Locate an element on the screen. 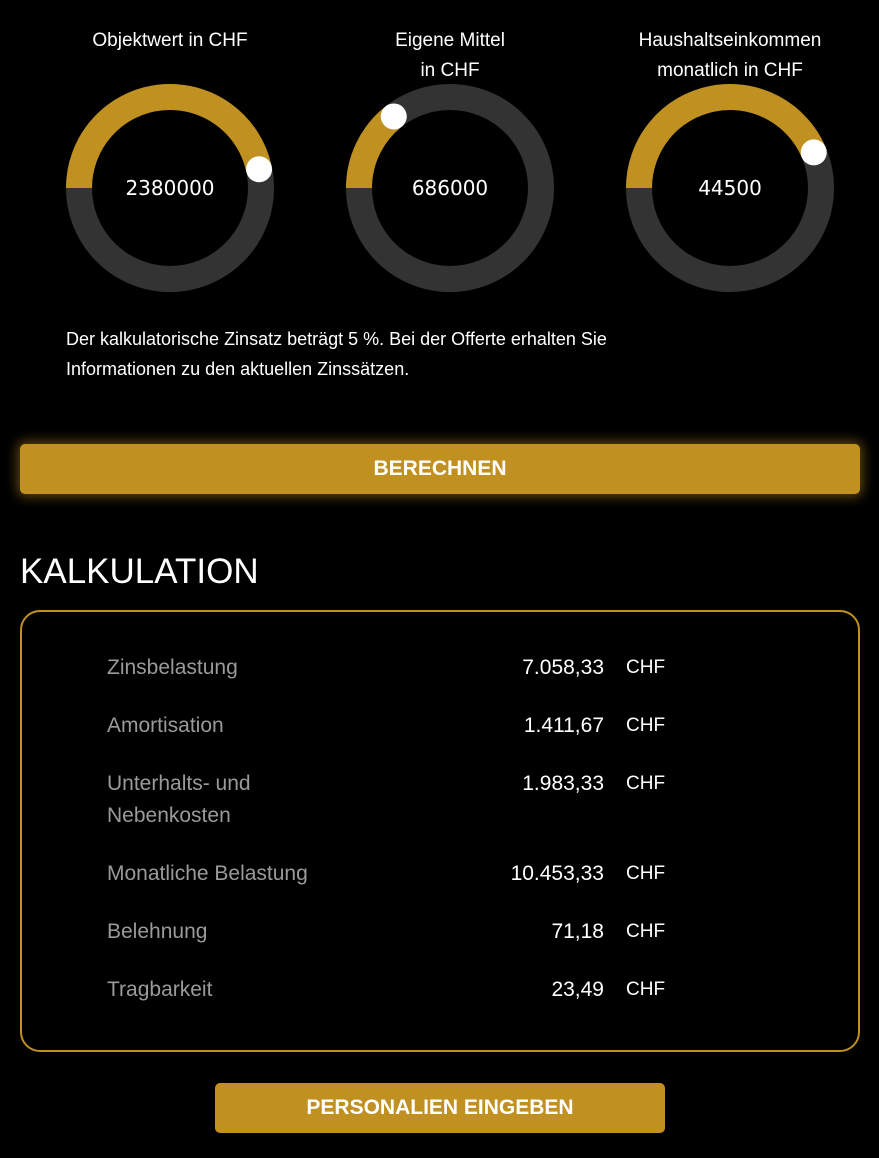  row-label: Monatliche Belastung is located at coordinates (207, 873).